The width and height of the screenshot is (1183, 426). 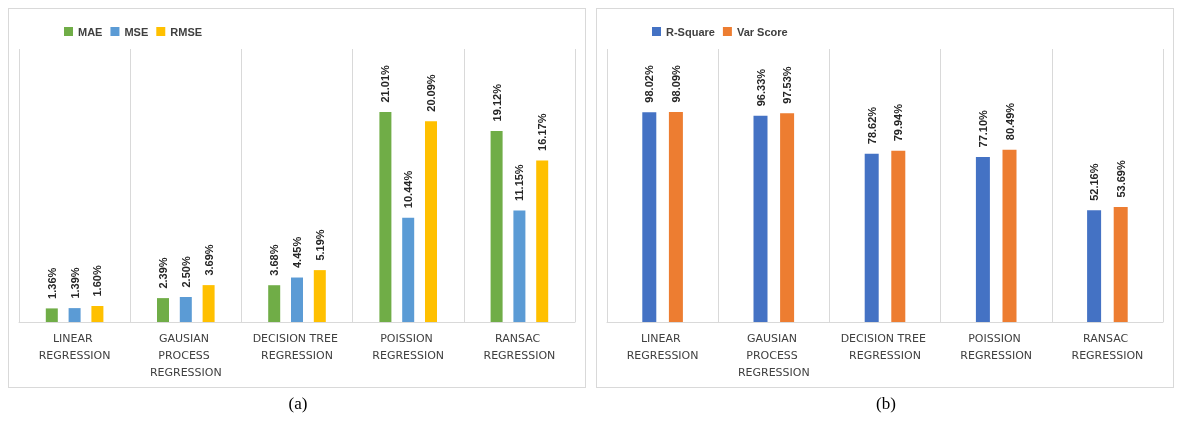 What do you see at coordinates (297, 252) in the screenshot?
I see `data-label: 4.45%` at bounding box center [297, 252].